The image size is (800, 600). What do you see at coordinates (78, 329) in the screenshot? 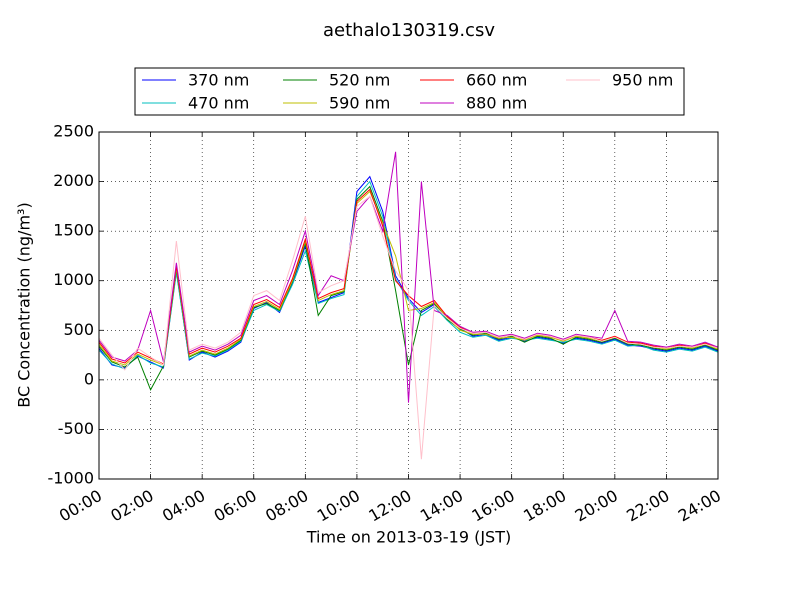
I see `y-tick-label: 500` at bounding box center [78, 329].